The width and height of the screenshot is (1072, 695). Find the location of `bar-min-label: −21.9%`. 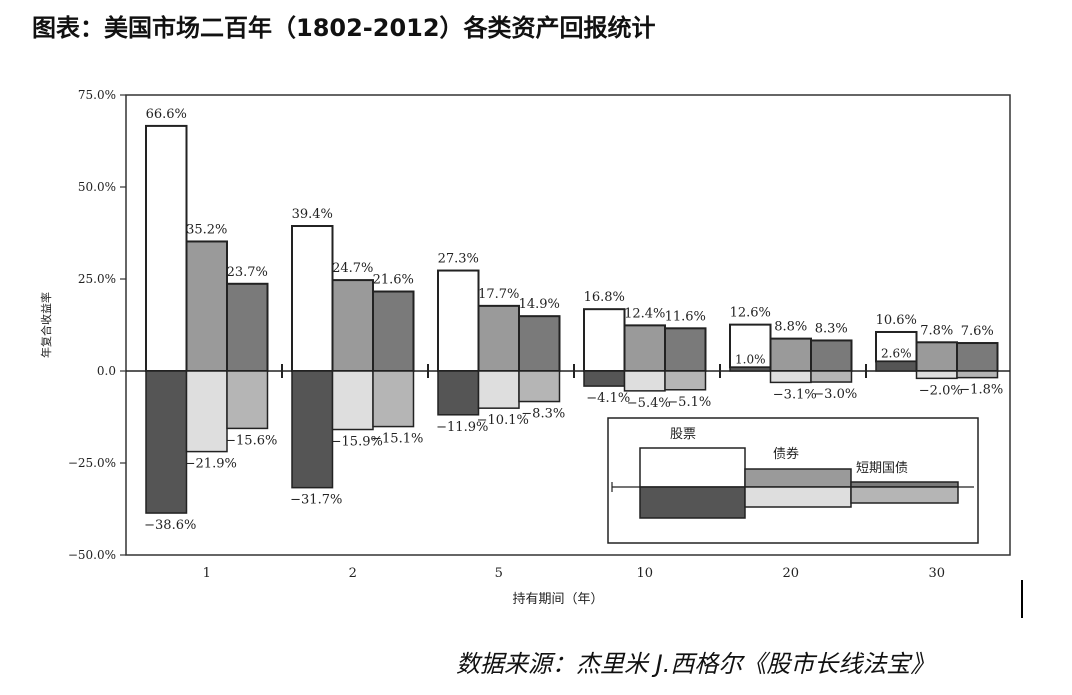

bar-min-label: −21.9% is located at coordinates (211, 464).